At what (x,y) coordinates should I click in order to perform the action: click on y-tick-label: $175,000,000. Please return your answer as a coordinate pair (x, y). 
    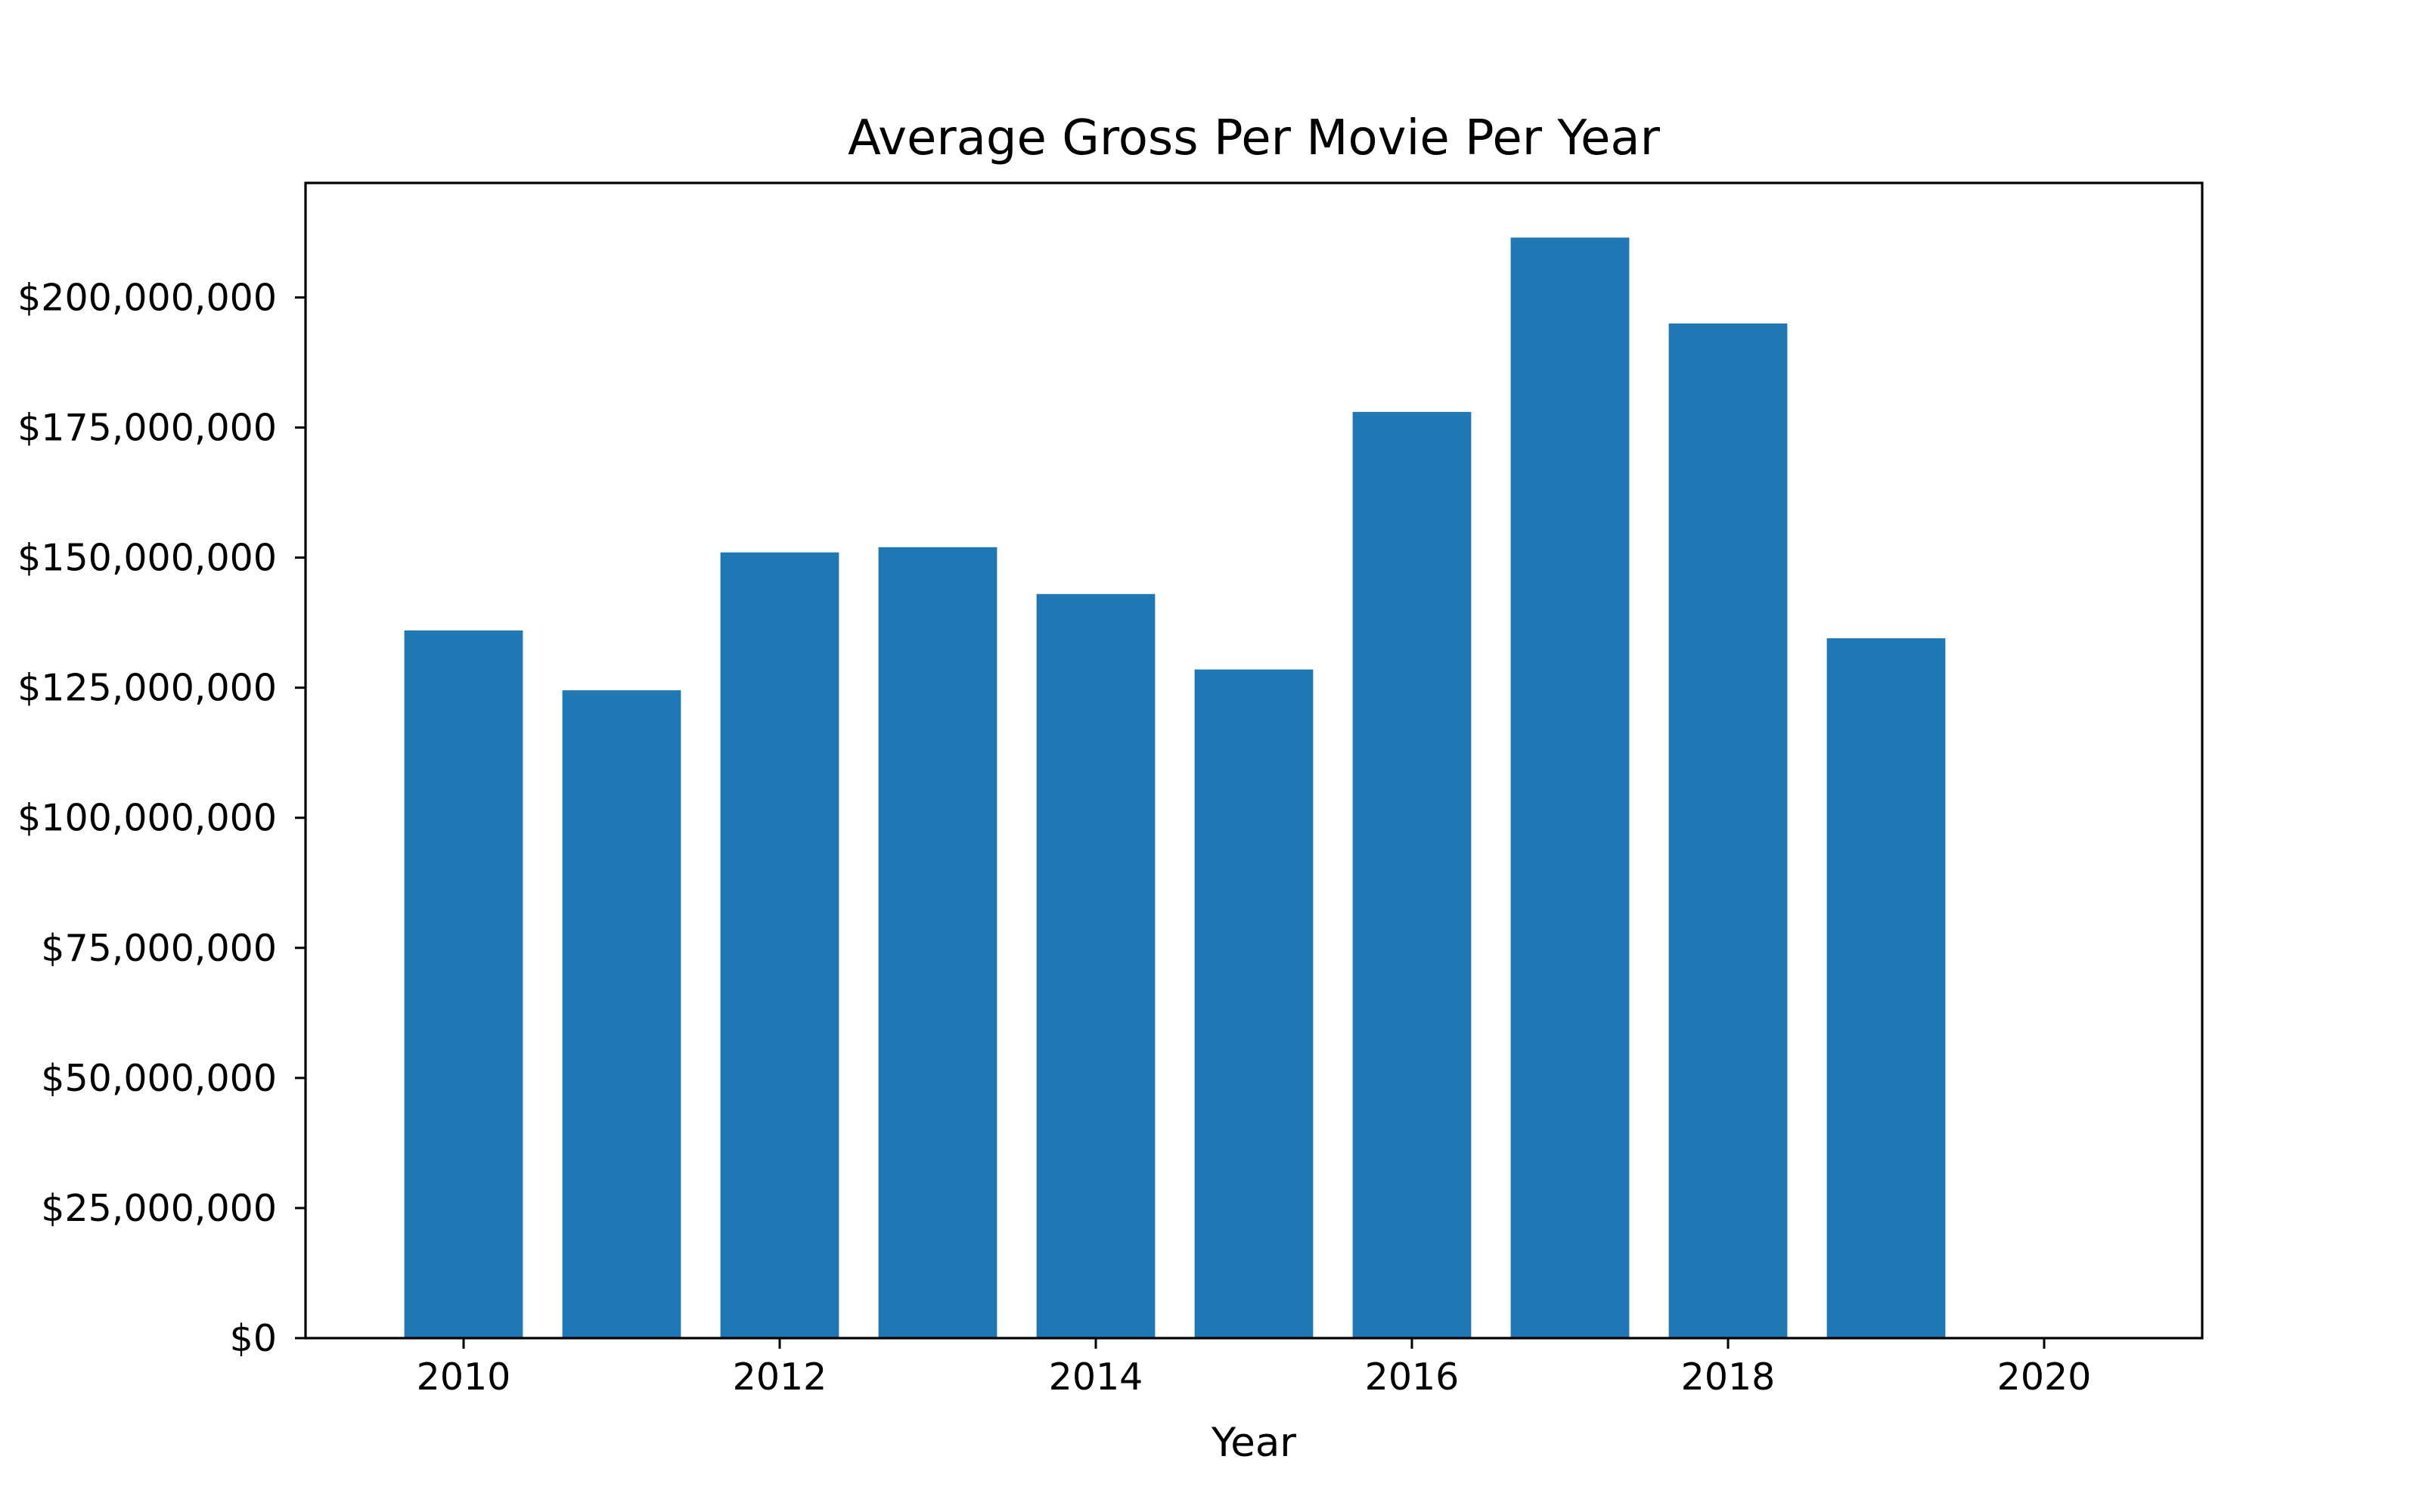
    Looking at the image, I should click on (147, 427).